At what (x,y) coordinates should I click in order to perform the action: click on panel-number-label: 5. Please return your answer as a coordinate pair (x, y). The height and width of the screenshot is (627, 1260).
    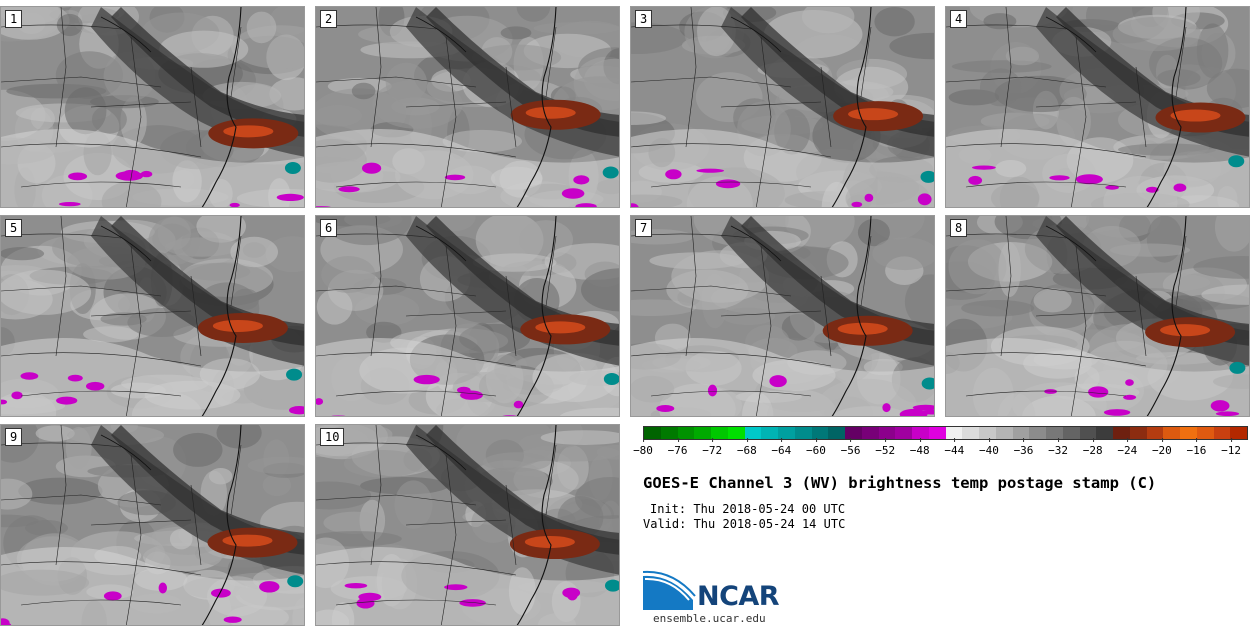
    Looking at the image, I should click on (14, 228).